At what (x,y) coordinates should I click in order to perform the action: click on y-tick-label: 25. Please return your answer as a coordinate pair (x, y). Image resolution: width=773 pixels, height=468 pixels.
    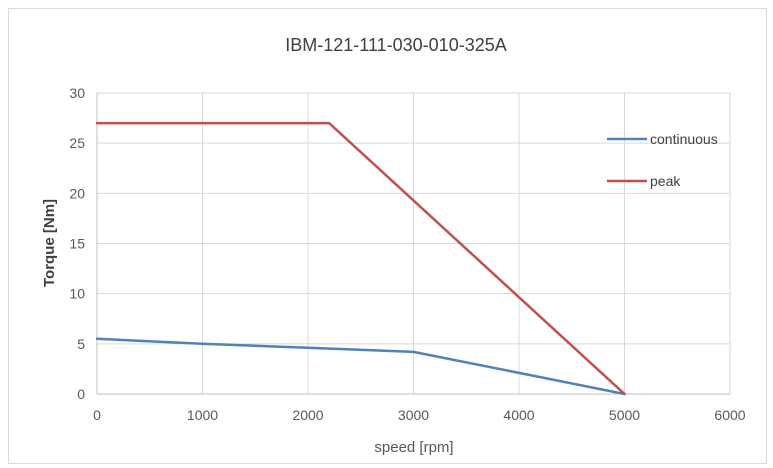
    Looking at the image, I should click on (77, 143).